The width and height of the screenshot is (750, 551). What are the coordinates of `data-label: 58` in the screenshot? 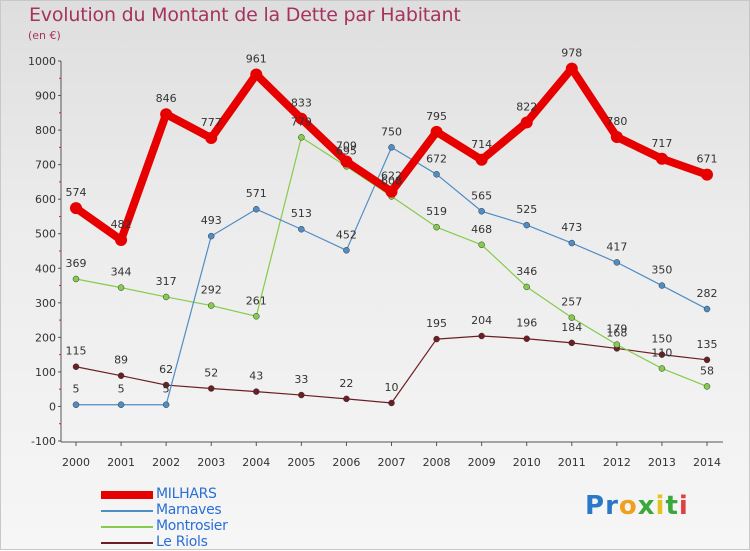 It's located at (707, 370).